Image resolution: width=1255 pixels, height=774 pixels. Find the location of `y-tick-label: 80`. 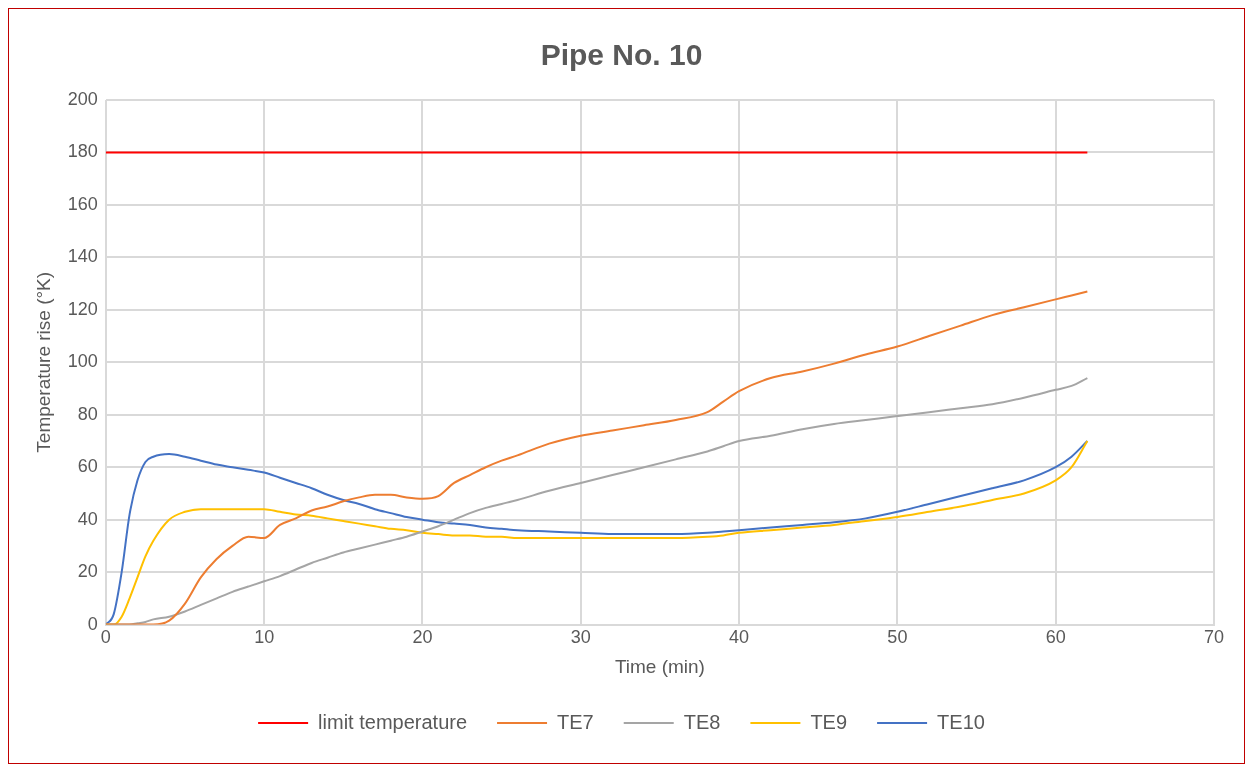

y-tick-label: 80 is located at coordinates (87, 413).